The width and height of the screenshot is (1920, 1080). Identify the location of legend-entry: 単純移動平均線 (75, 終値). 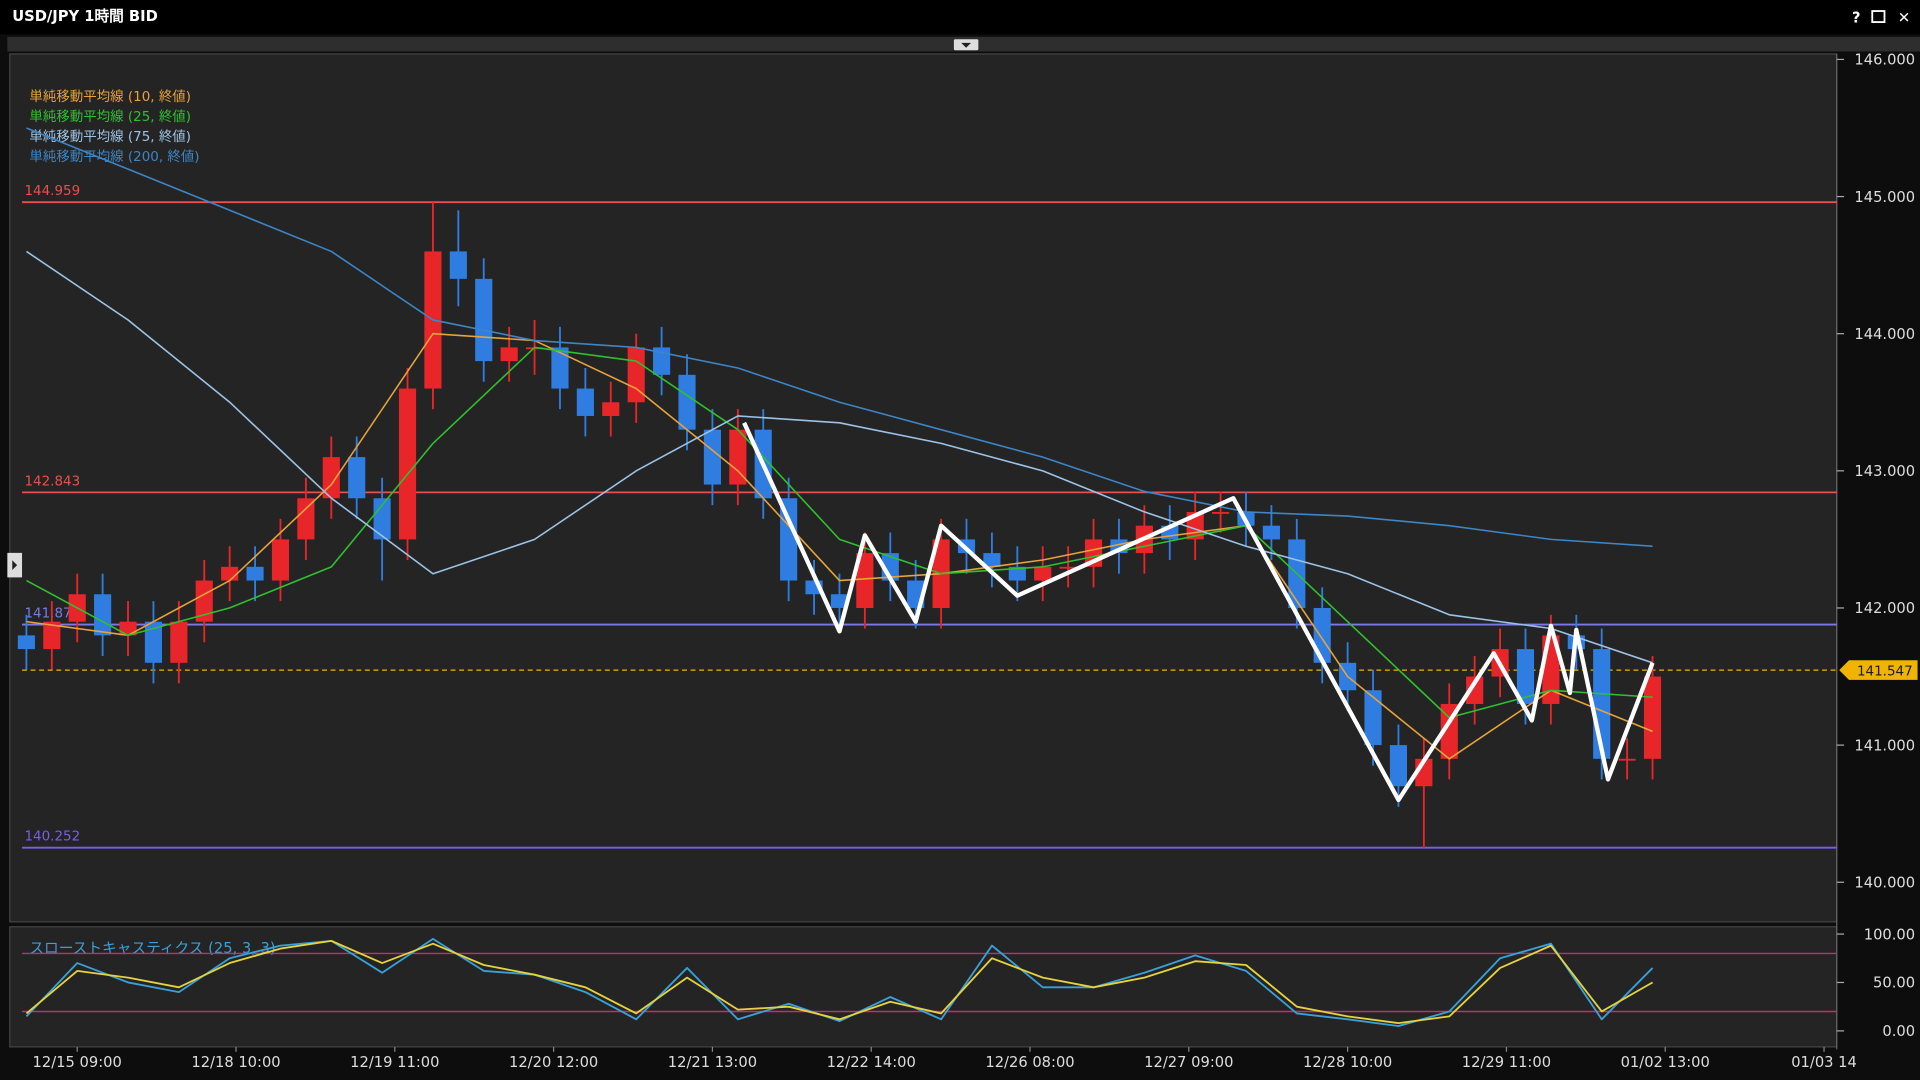
(110, 137).